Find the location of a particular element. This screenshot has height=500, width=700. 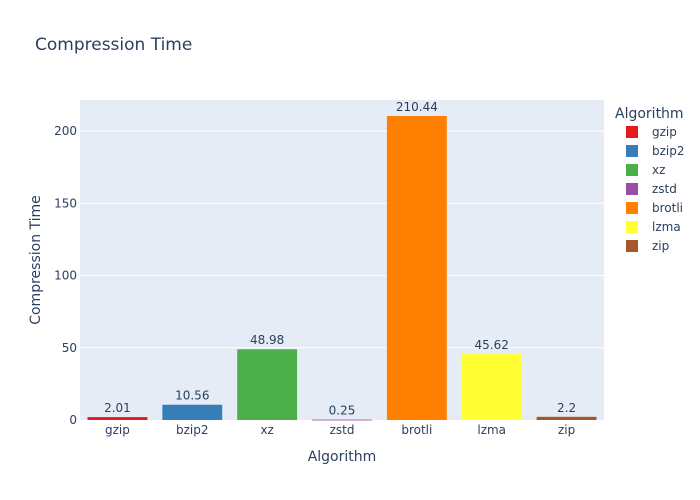

y-tick-label: 200 is located at coordinates (65, 131).